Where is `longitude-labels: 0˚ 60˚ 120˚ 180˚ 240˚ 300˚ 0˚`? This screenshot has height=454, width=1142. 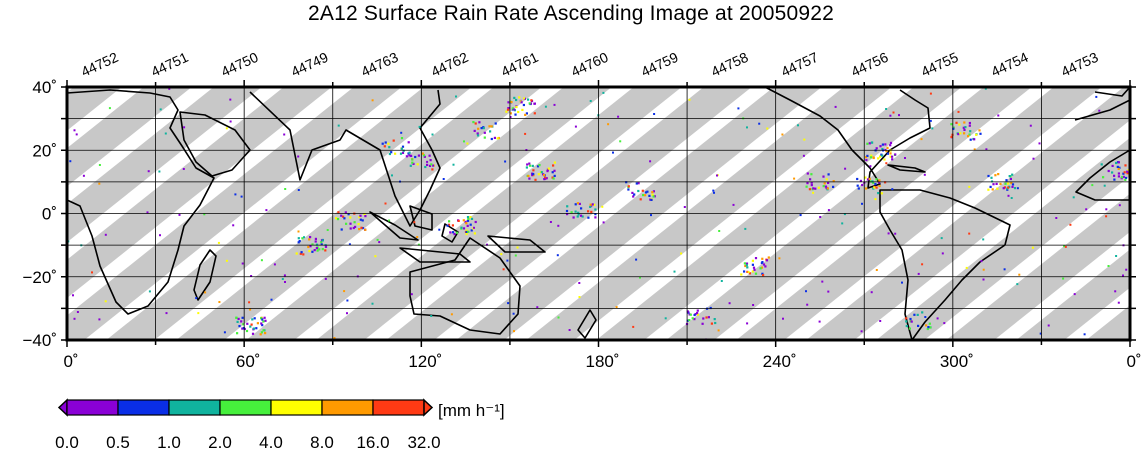
longitude-labels: 0˚ 60˚ 120˚ 180˚ 240˚ 300˚ 0˚ is located at coordinates (602, 361).